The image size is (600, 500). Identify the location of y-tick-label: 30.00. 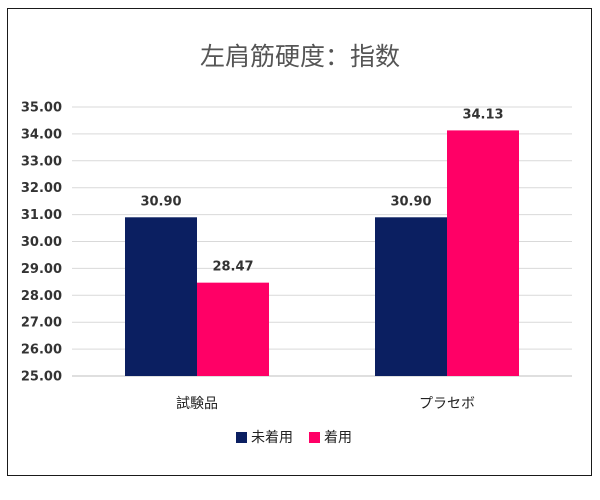
(41, 242).